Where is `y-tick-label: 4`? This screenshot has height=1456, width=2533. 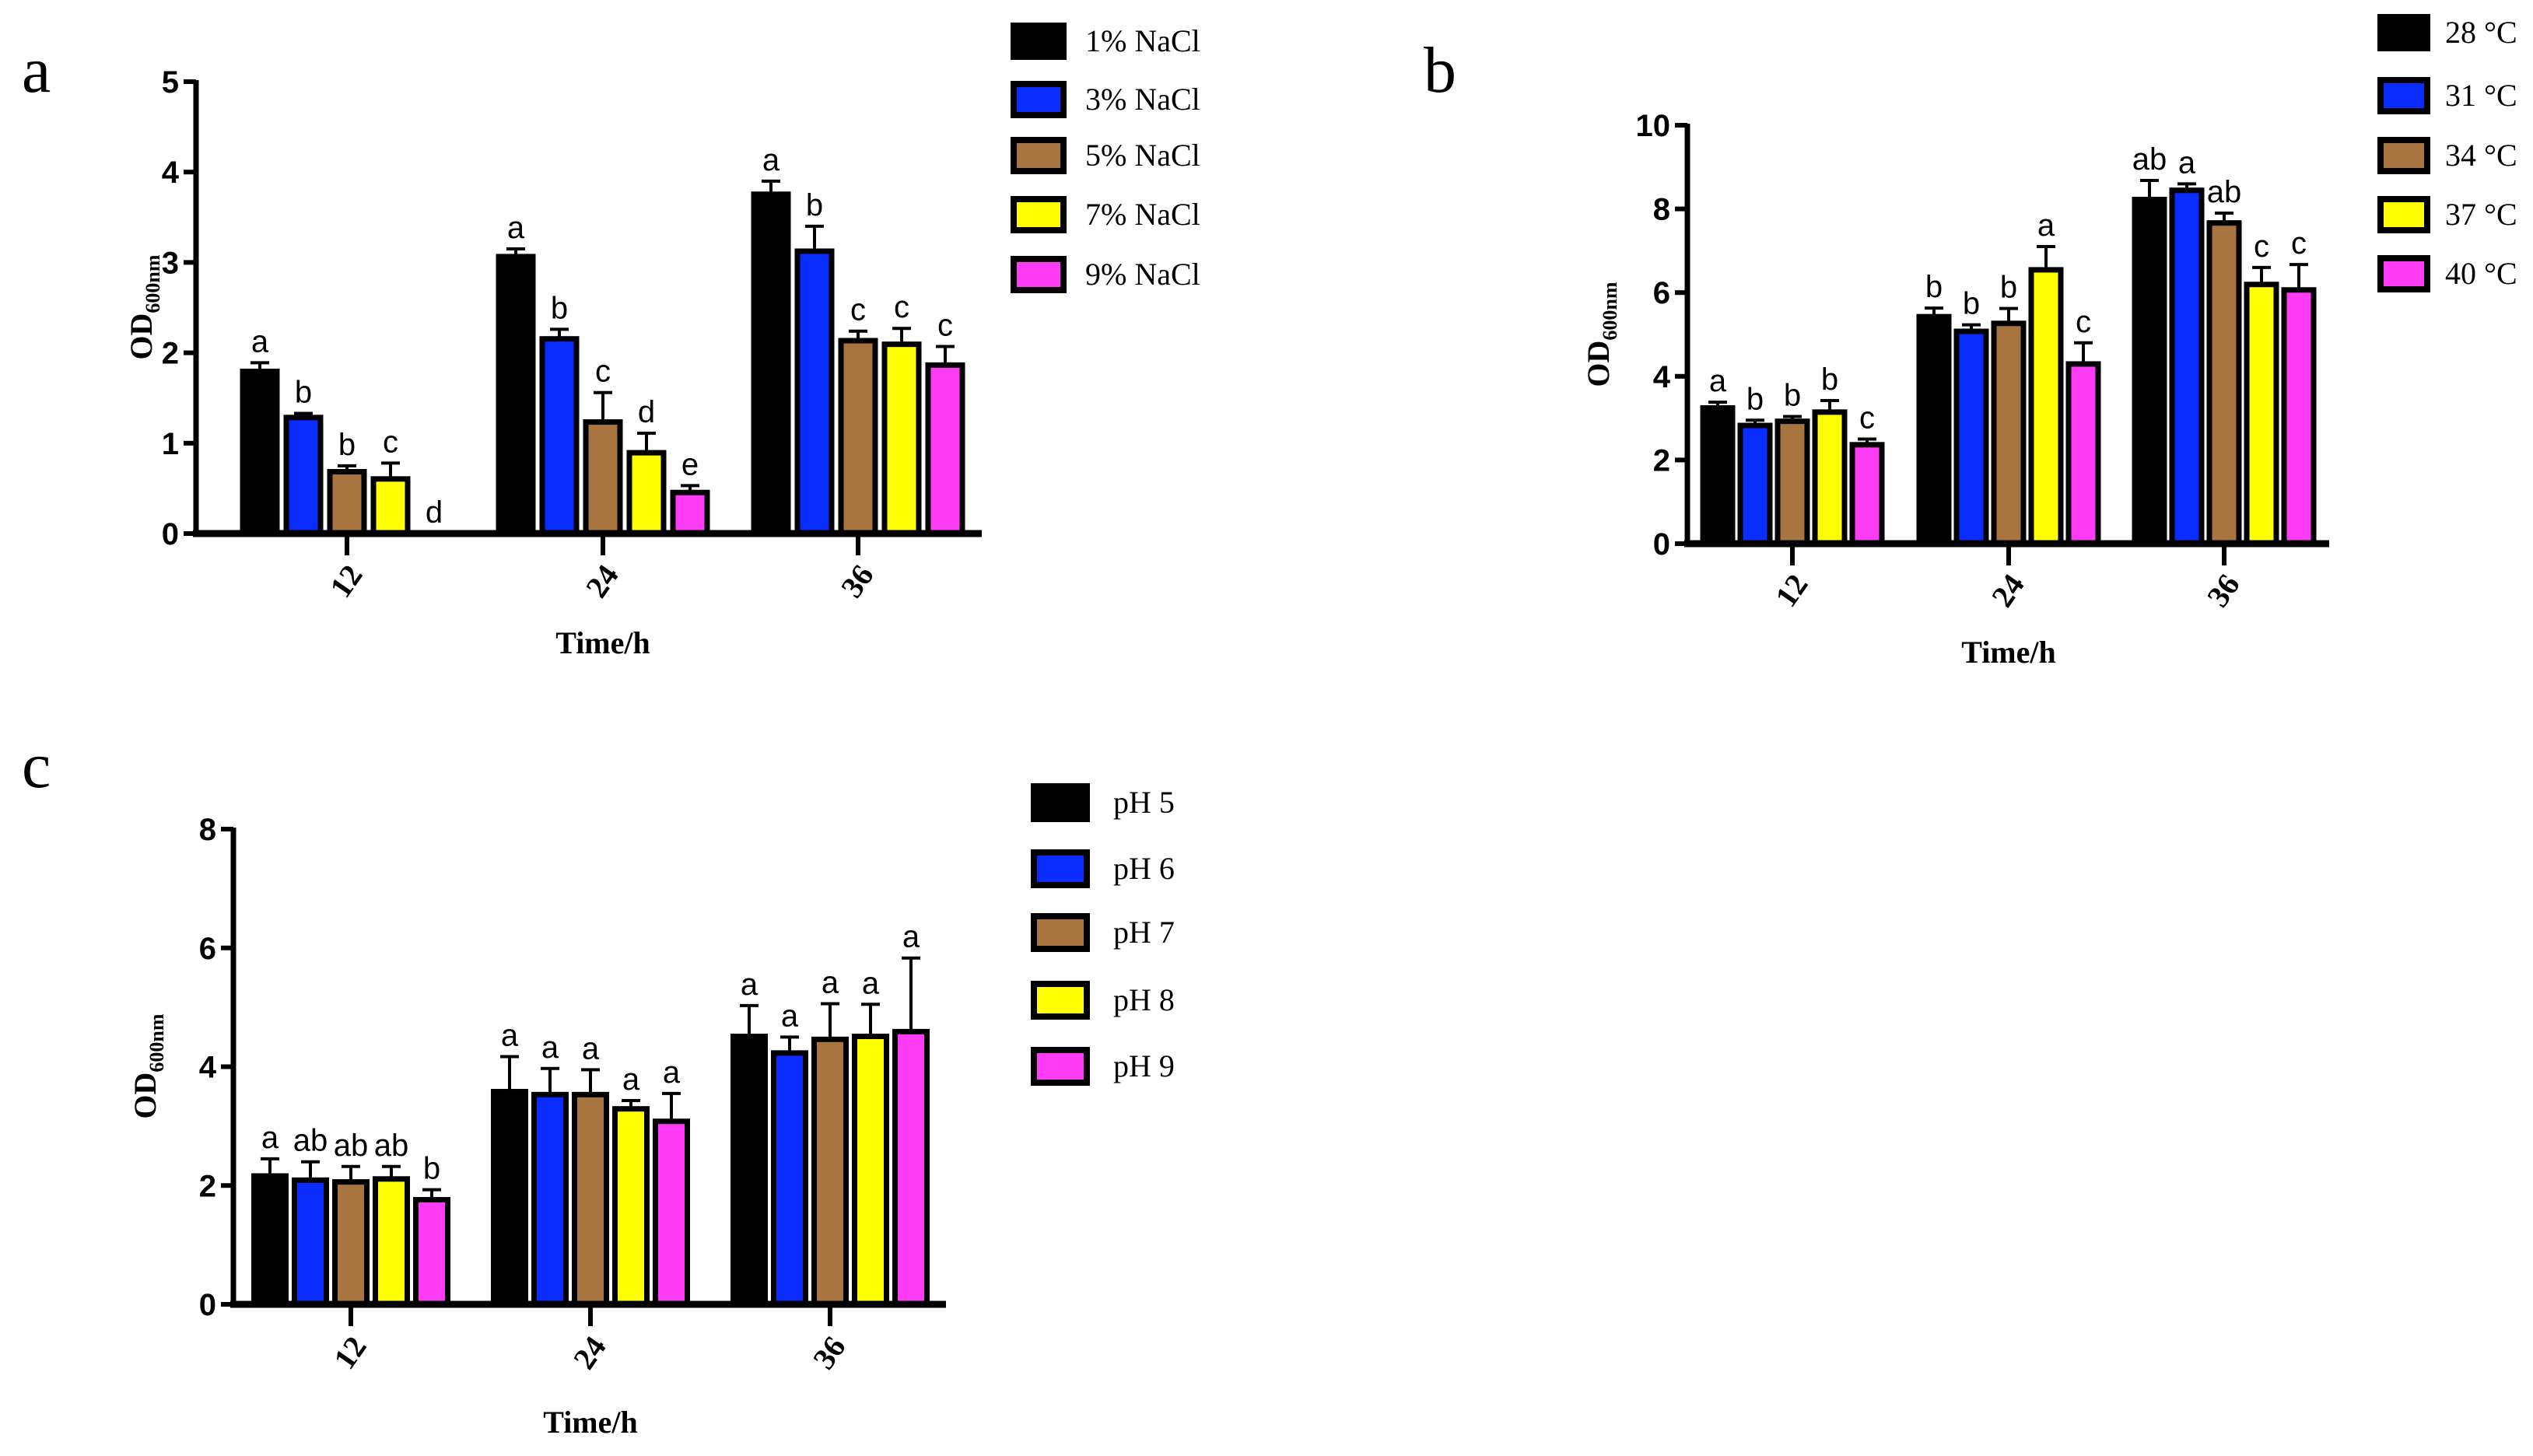 y-tick-label: 4 is located at coordinates (171, 173).